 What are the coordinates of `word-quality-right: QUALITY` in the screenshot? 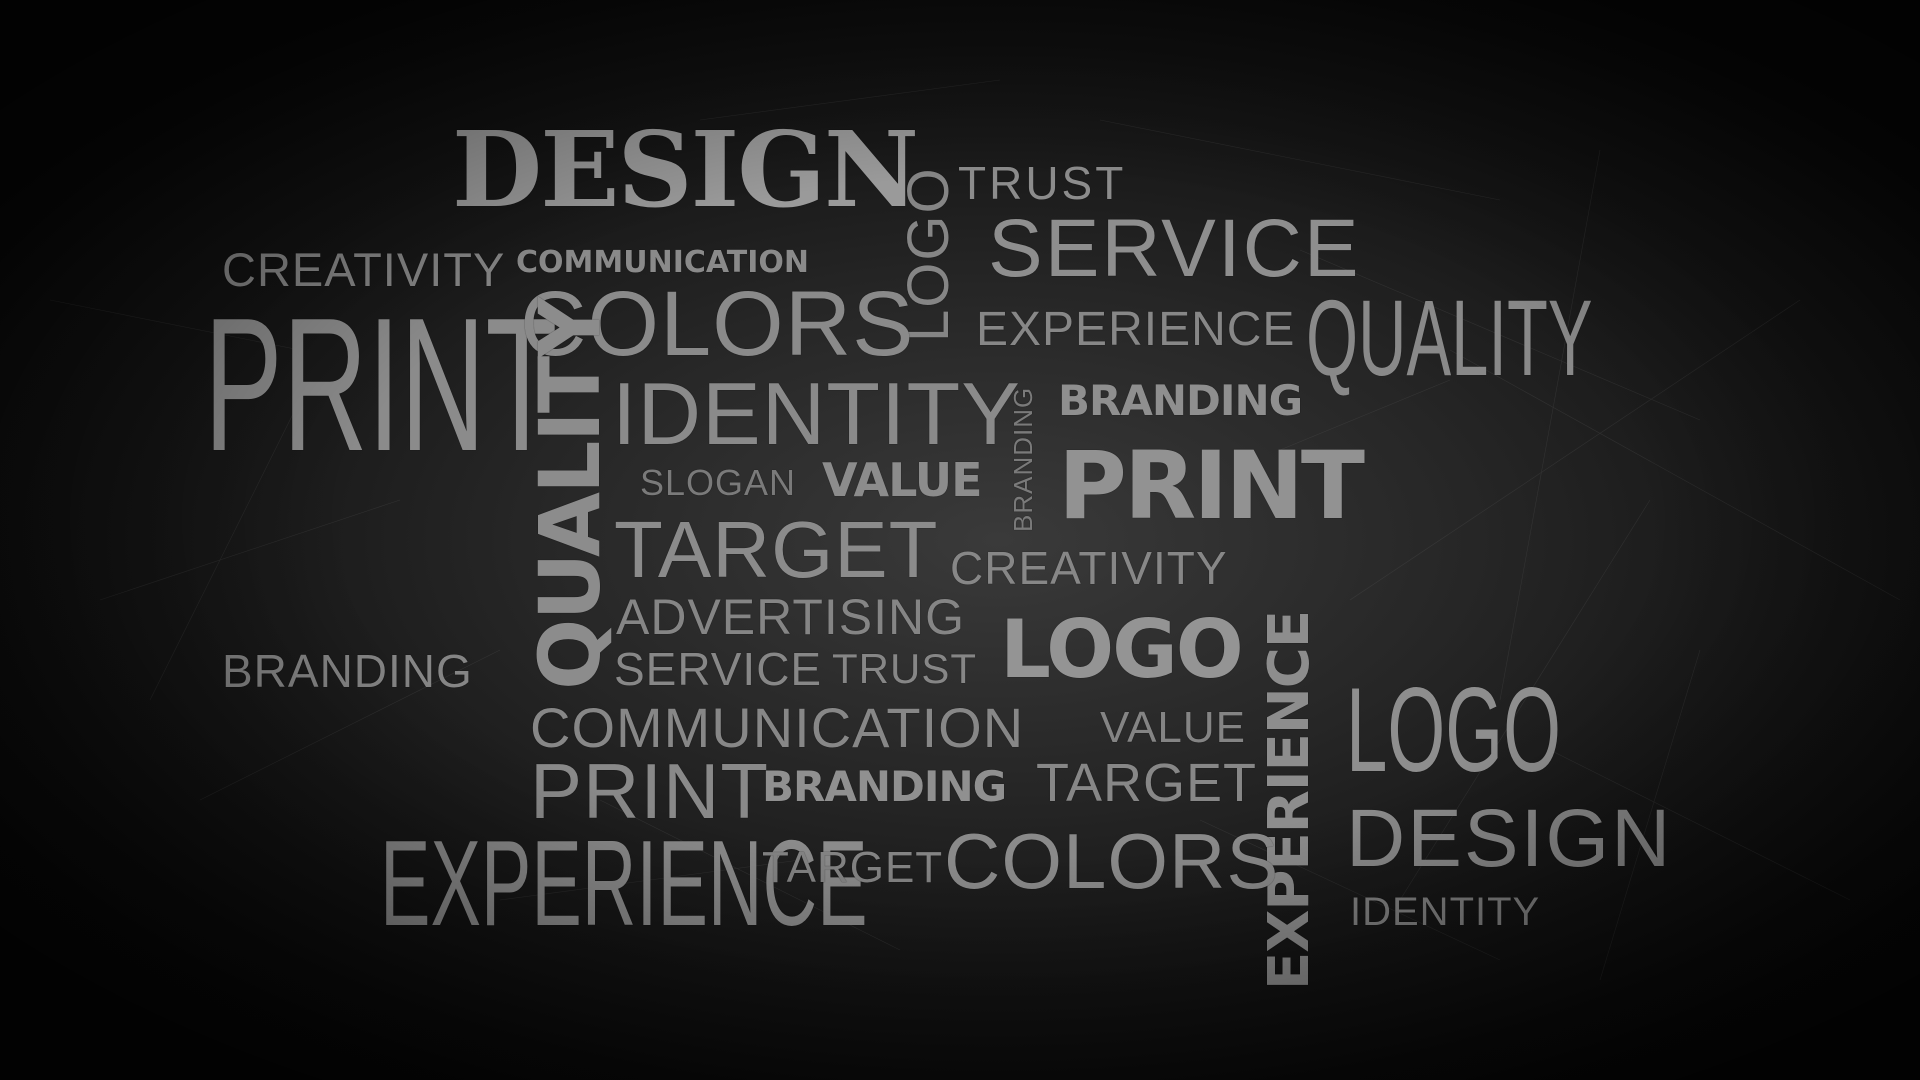 It's located at (1449, 337).